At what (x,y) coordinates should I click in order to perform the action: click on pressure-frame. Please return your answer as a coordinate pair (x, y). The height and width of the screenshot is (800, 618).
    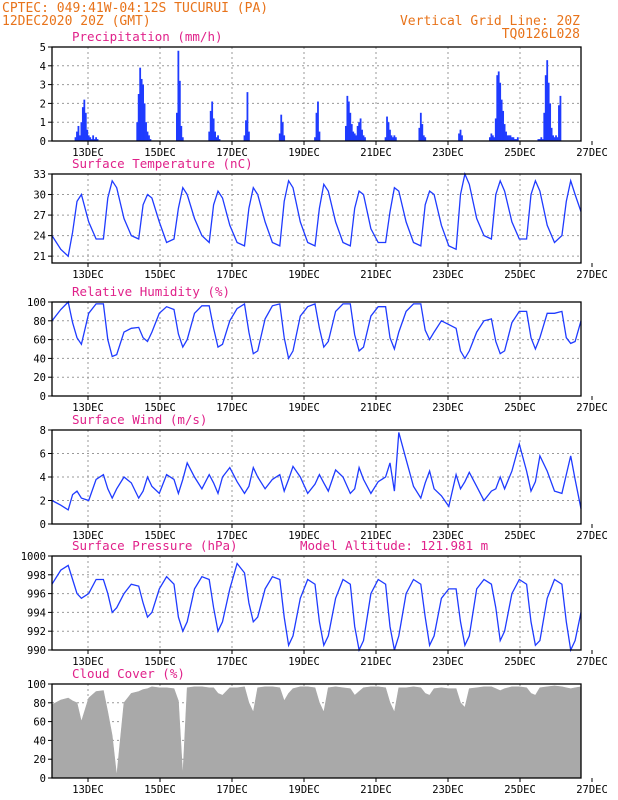
    Looking at the image, I should click on (316, 603).